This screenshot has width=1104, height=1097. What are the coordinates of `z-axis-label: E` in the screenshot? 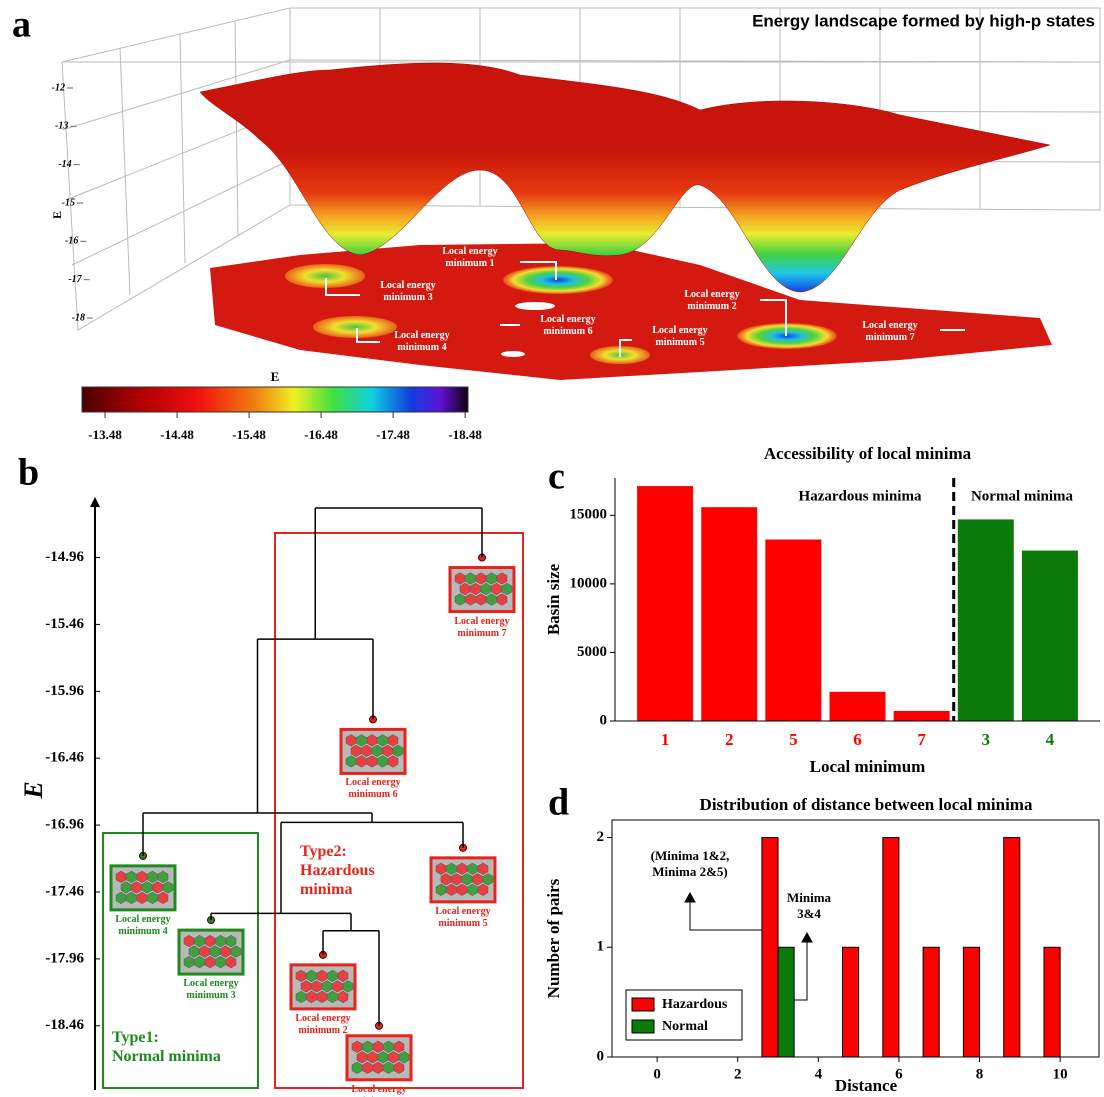 It's located at (57, 215).